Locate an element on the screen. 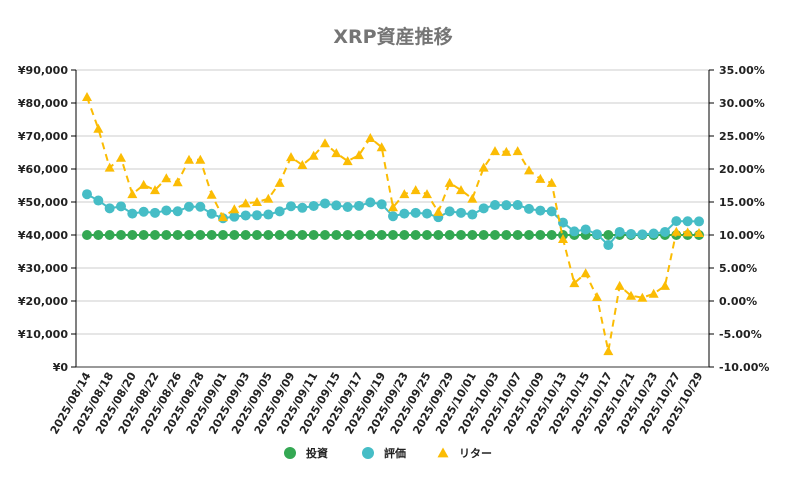 This screenshot has width=786, height=485. legend-label: 投資 is located at coordinates (317, 453).